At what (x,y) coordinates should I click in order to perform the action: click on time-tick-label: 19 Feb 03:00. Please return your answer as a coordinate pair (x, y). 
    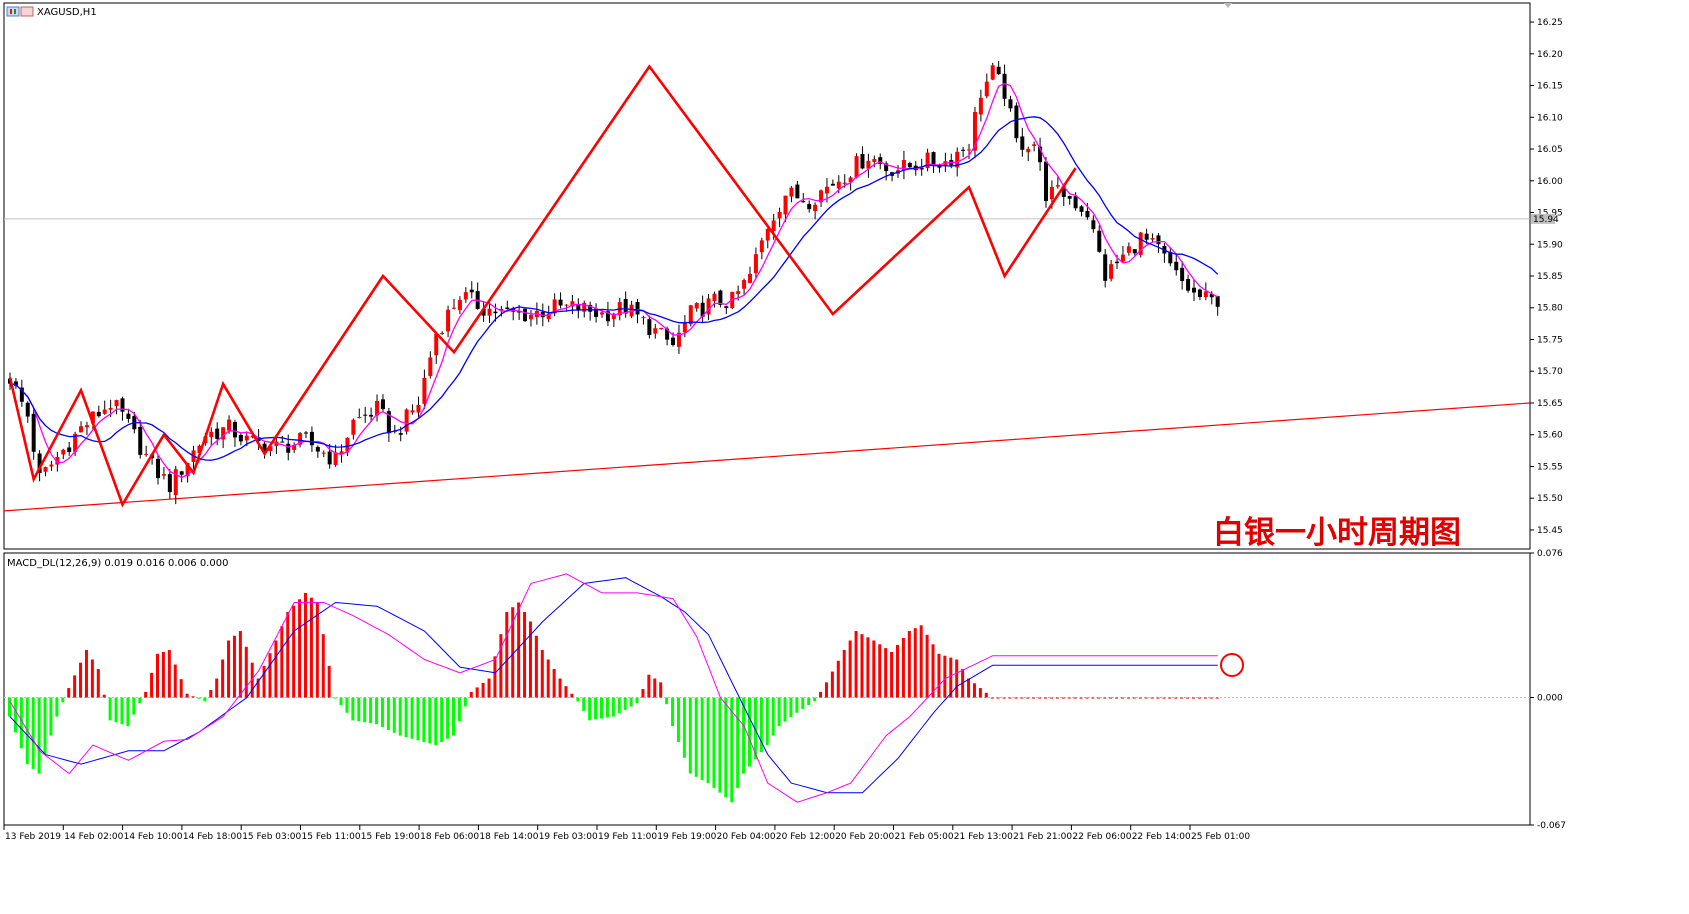
    Looking at the image, I should click on (568, 837).